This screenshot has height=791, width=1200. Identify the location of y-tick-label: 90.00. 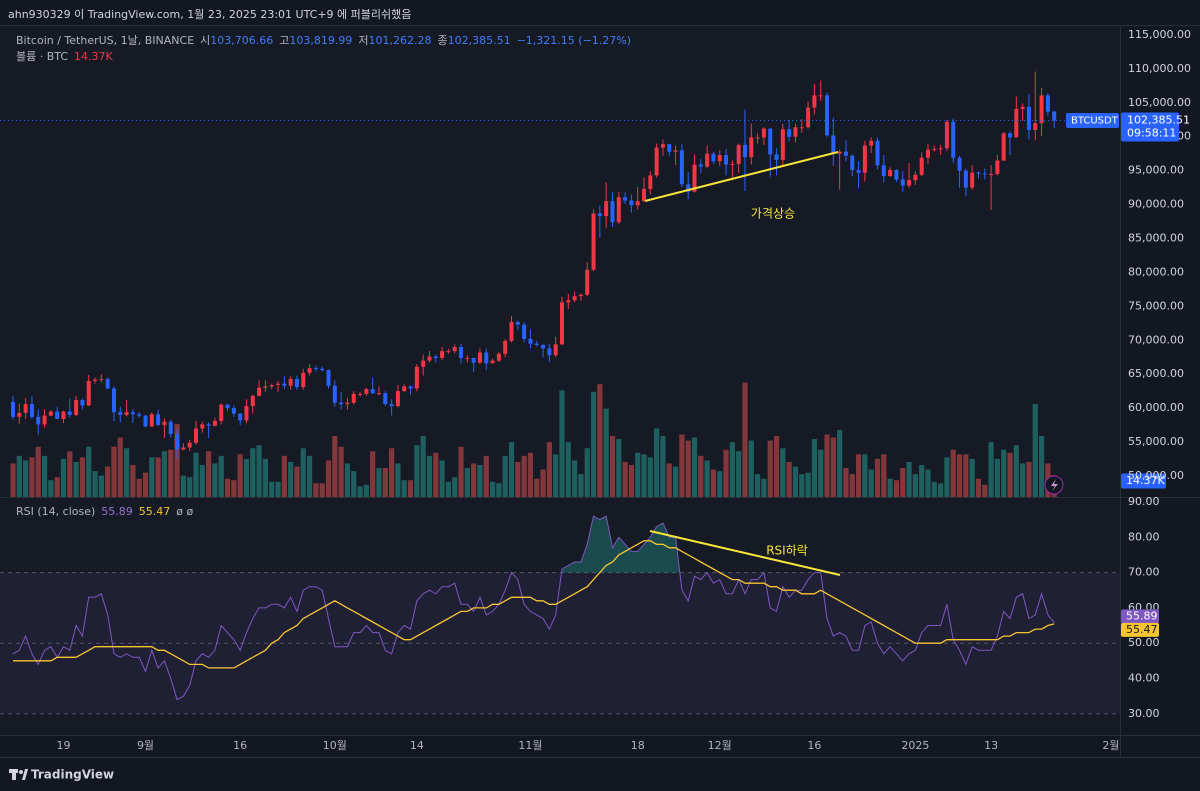
(1144, 501).